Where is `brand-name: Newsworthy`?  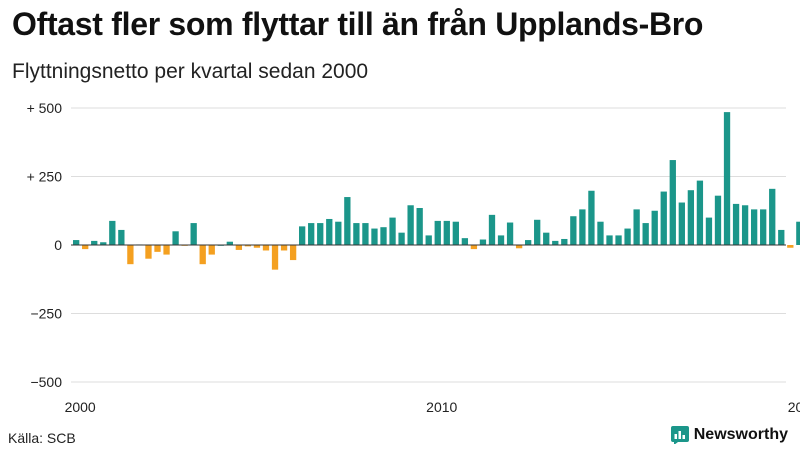
brand-name: Newsworthy is located at coordinates (740, 434).